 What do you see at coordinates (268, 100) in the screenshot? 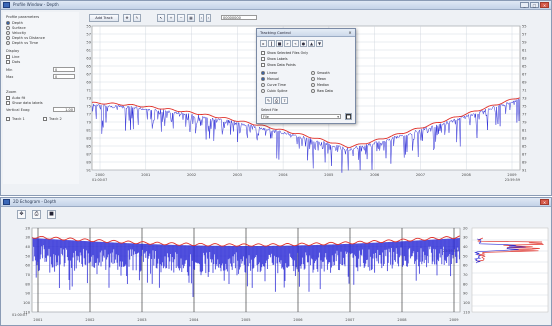
I see `edit-icon: ✎` at bounding box center [268, 100].